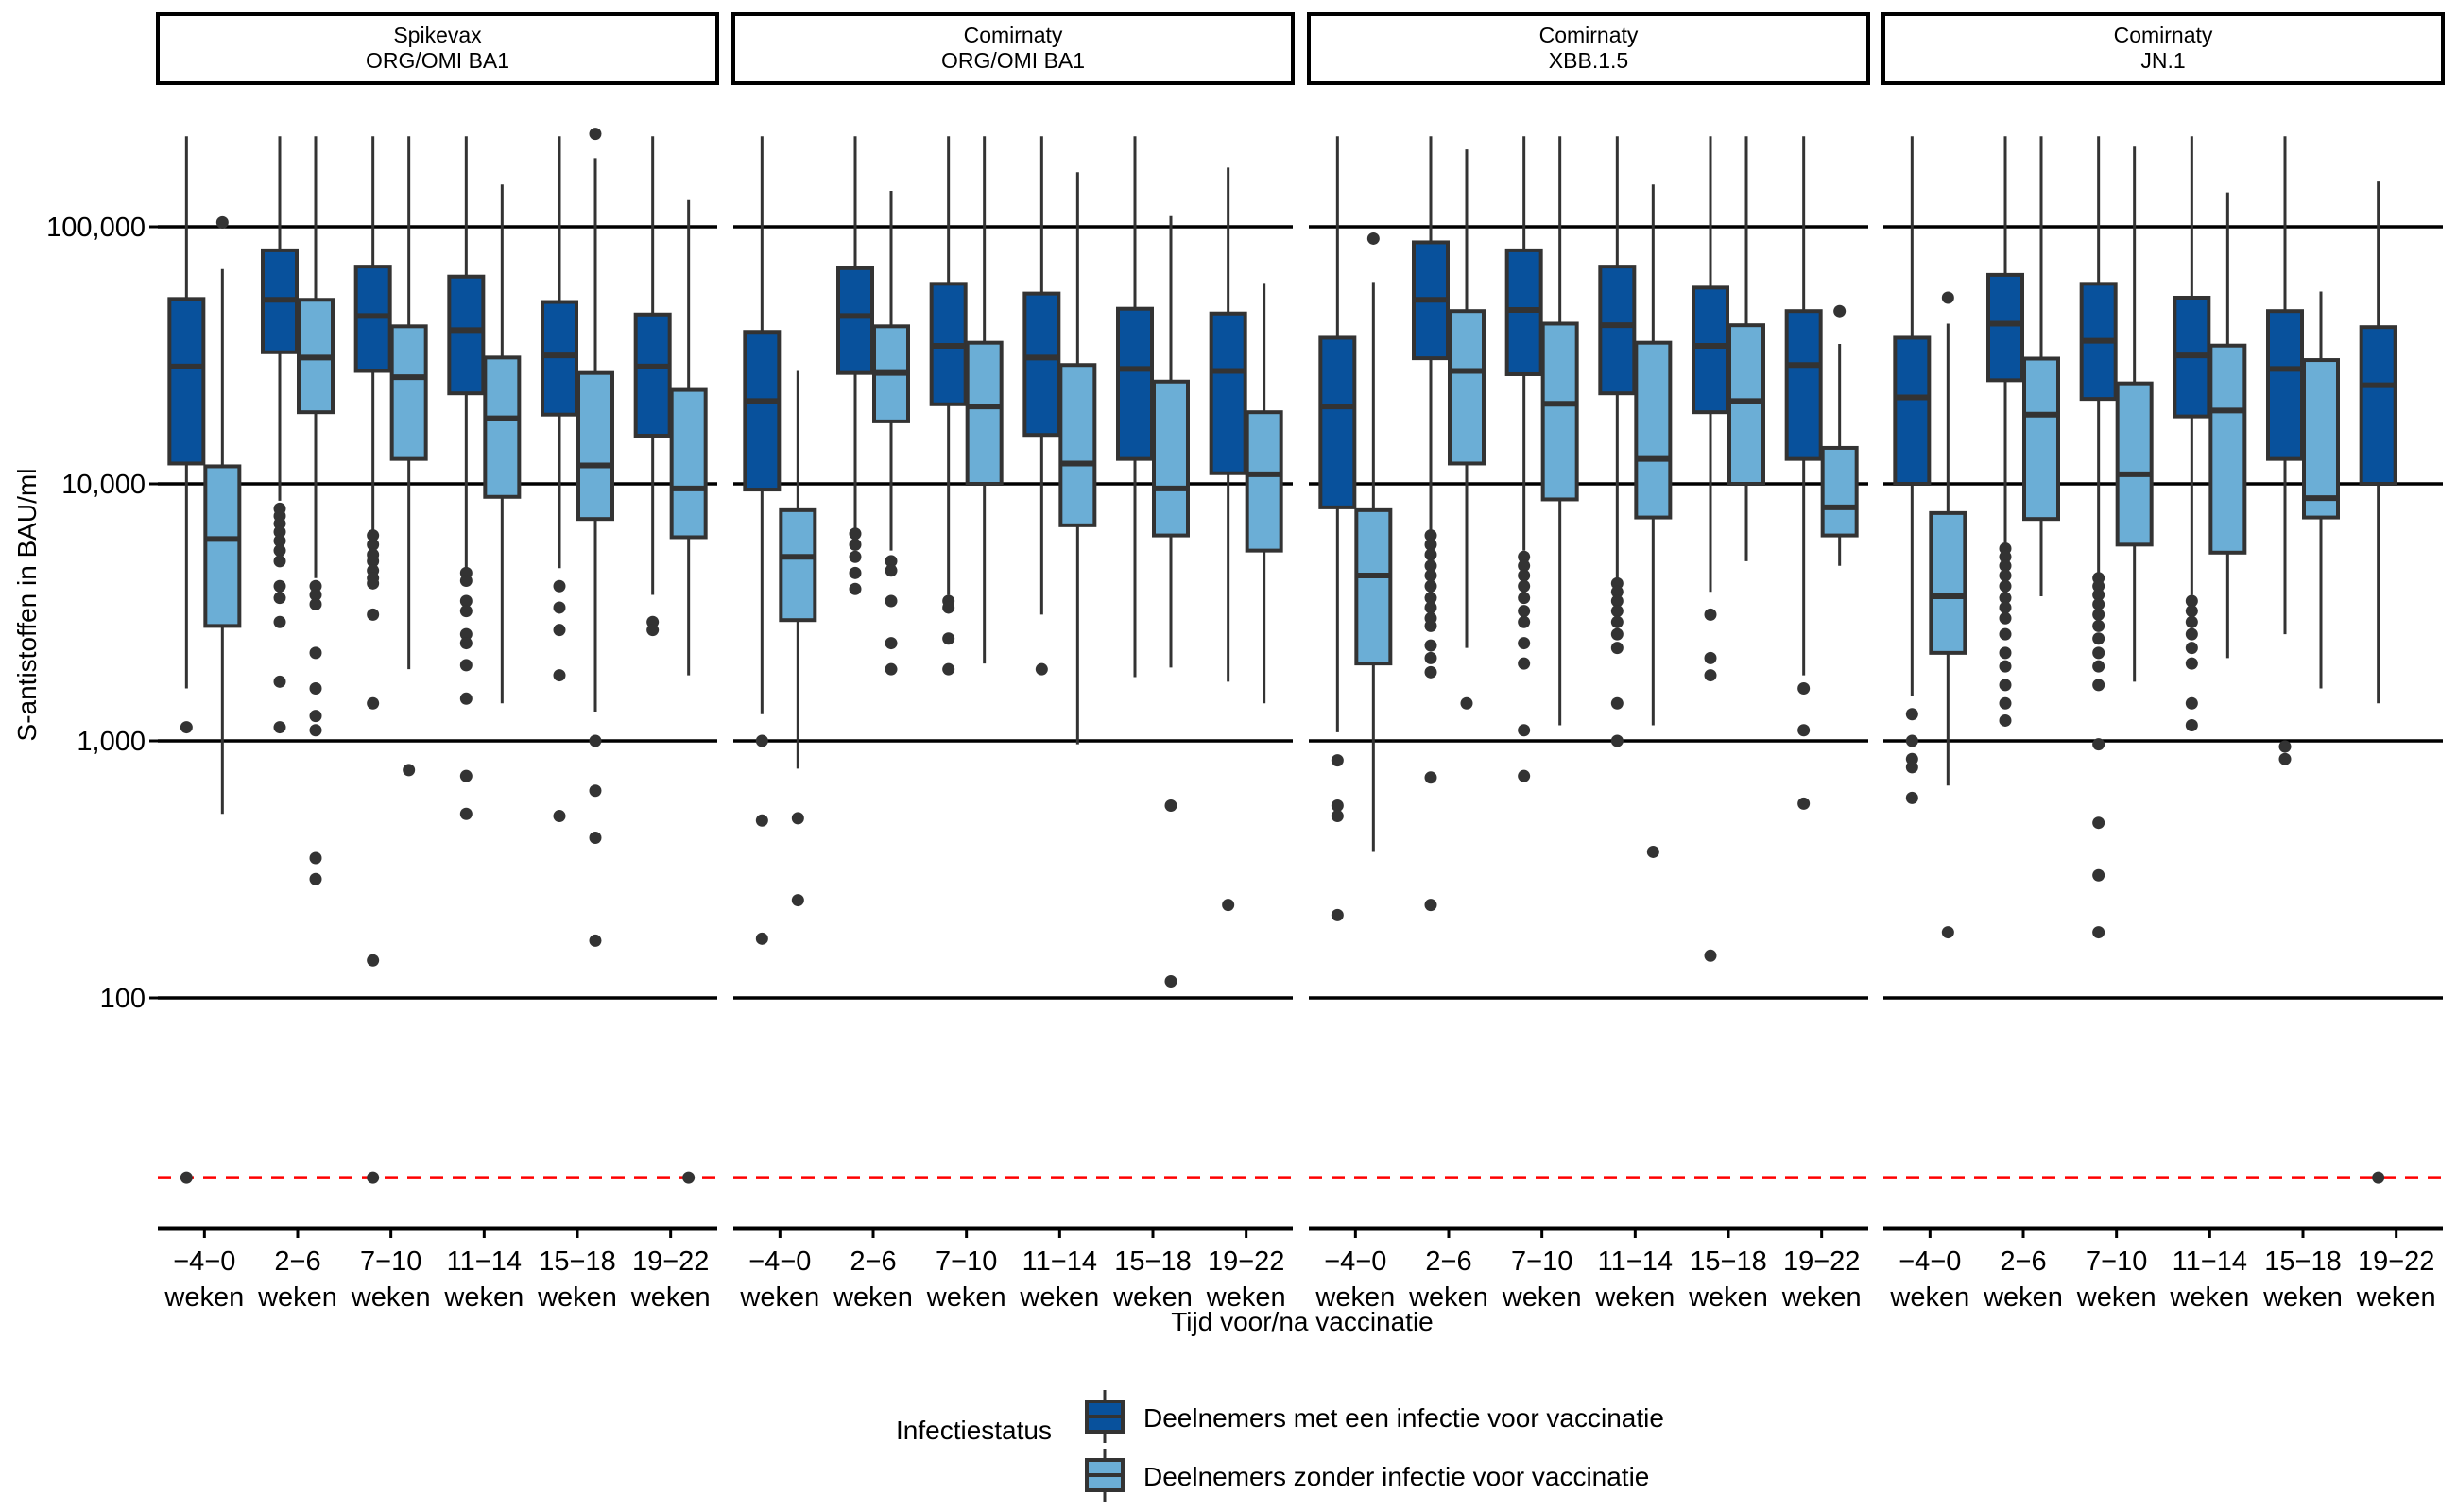  What do you see at coordinates (1728, 1261) in the screenshot?
I see `x-tick-label: 15−18` at bounding box center [1728, 1261].